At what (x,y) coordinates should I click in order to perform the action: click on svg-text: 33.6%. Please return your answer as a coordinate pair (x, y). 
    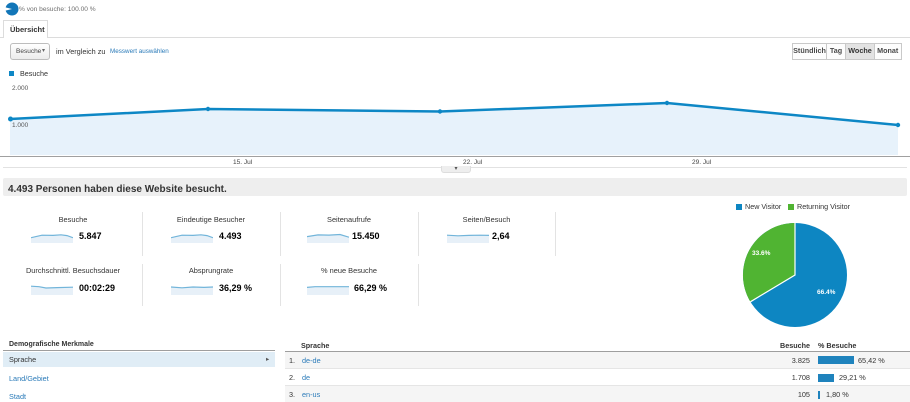
    Looking at the image, I should click on (761, 253).